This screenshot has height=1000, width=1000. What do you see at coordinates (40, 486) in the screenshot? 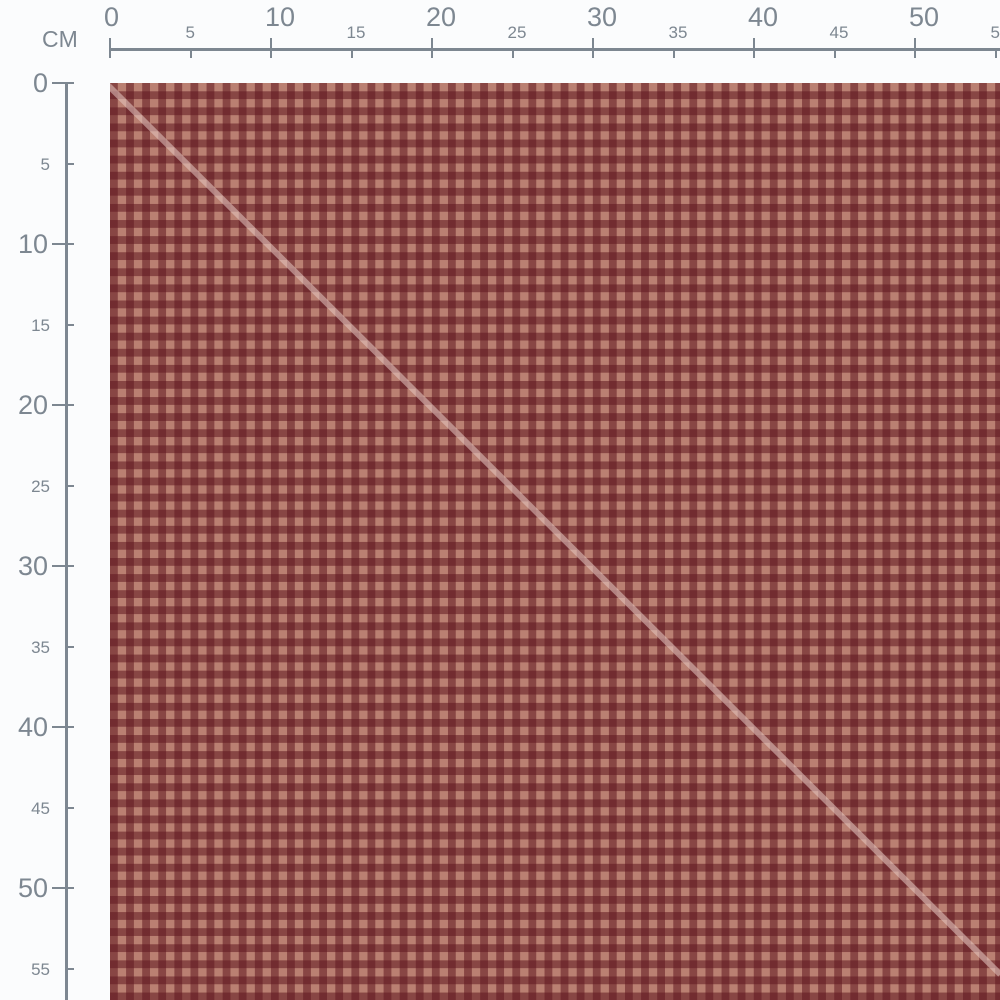
I see `left-tick-label: 25` at bounding box center [40, 486].